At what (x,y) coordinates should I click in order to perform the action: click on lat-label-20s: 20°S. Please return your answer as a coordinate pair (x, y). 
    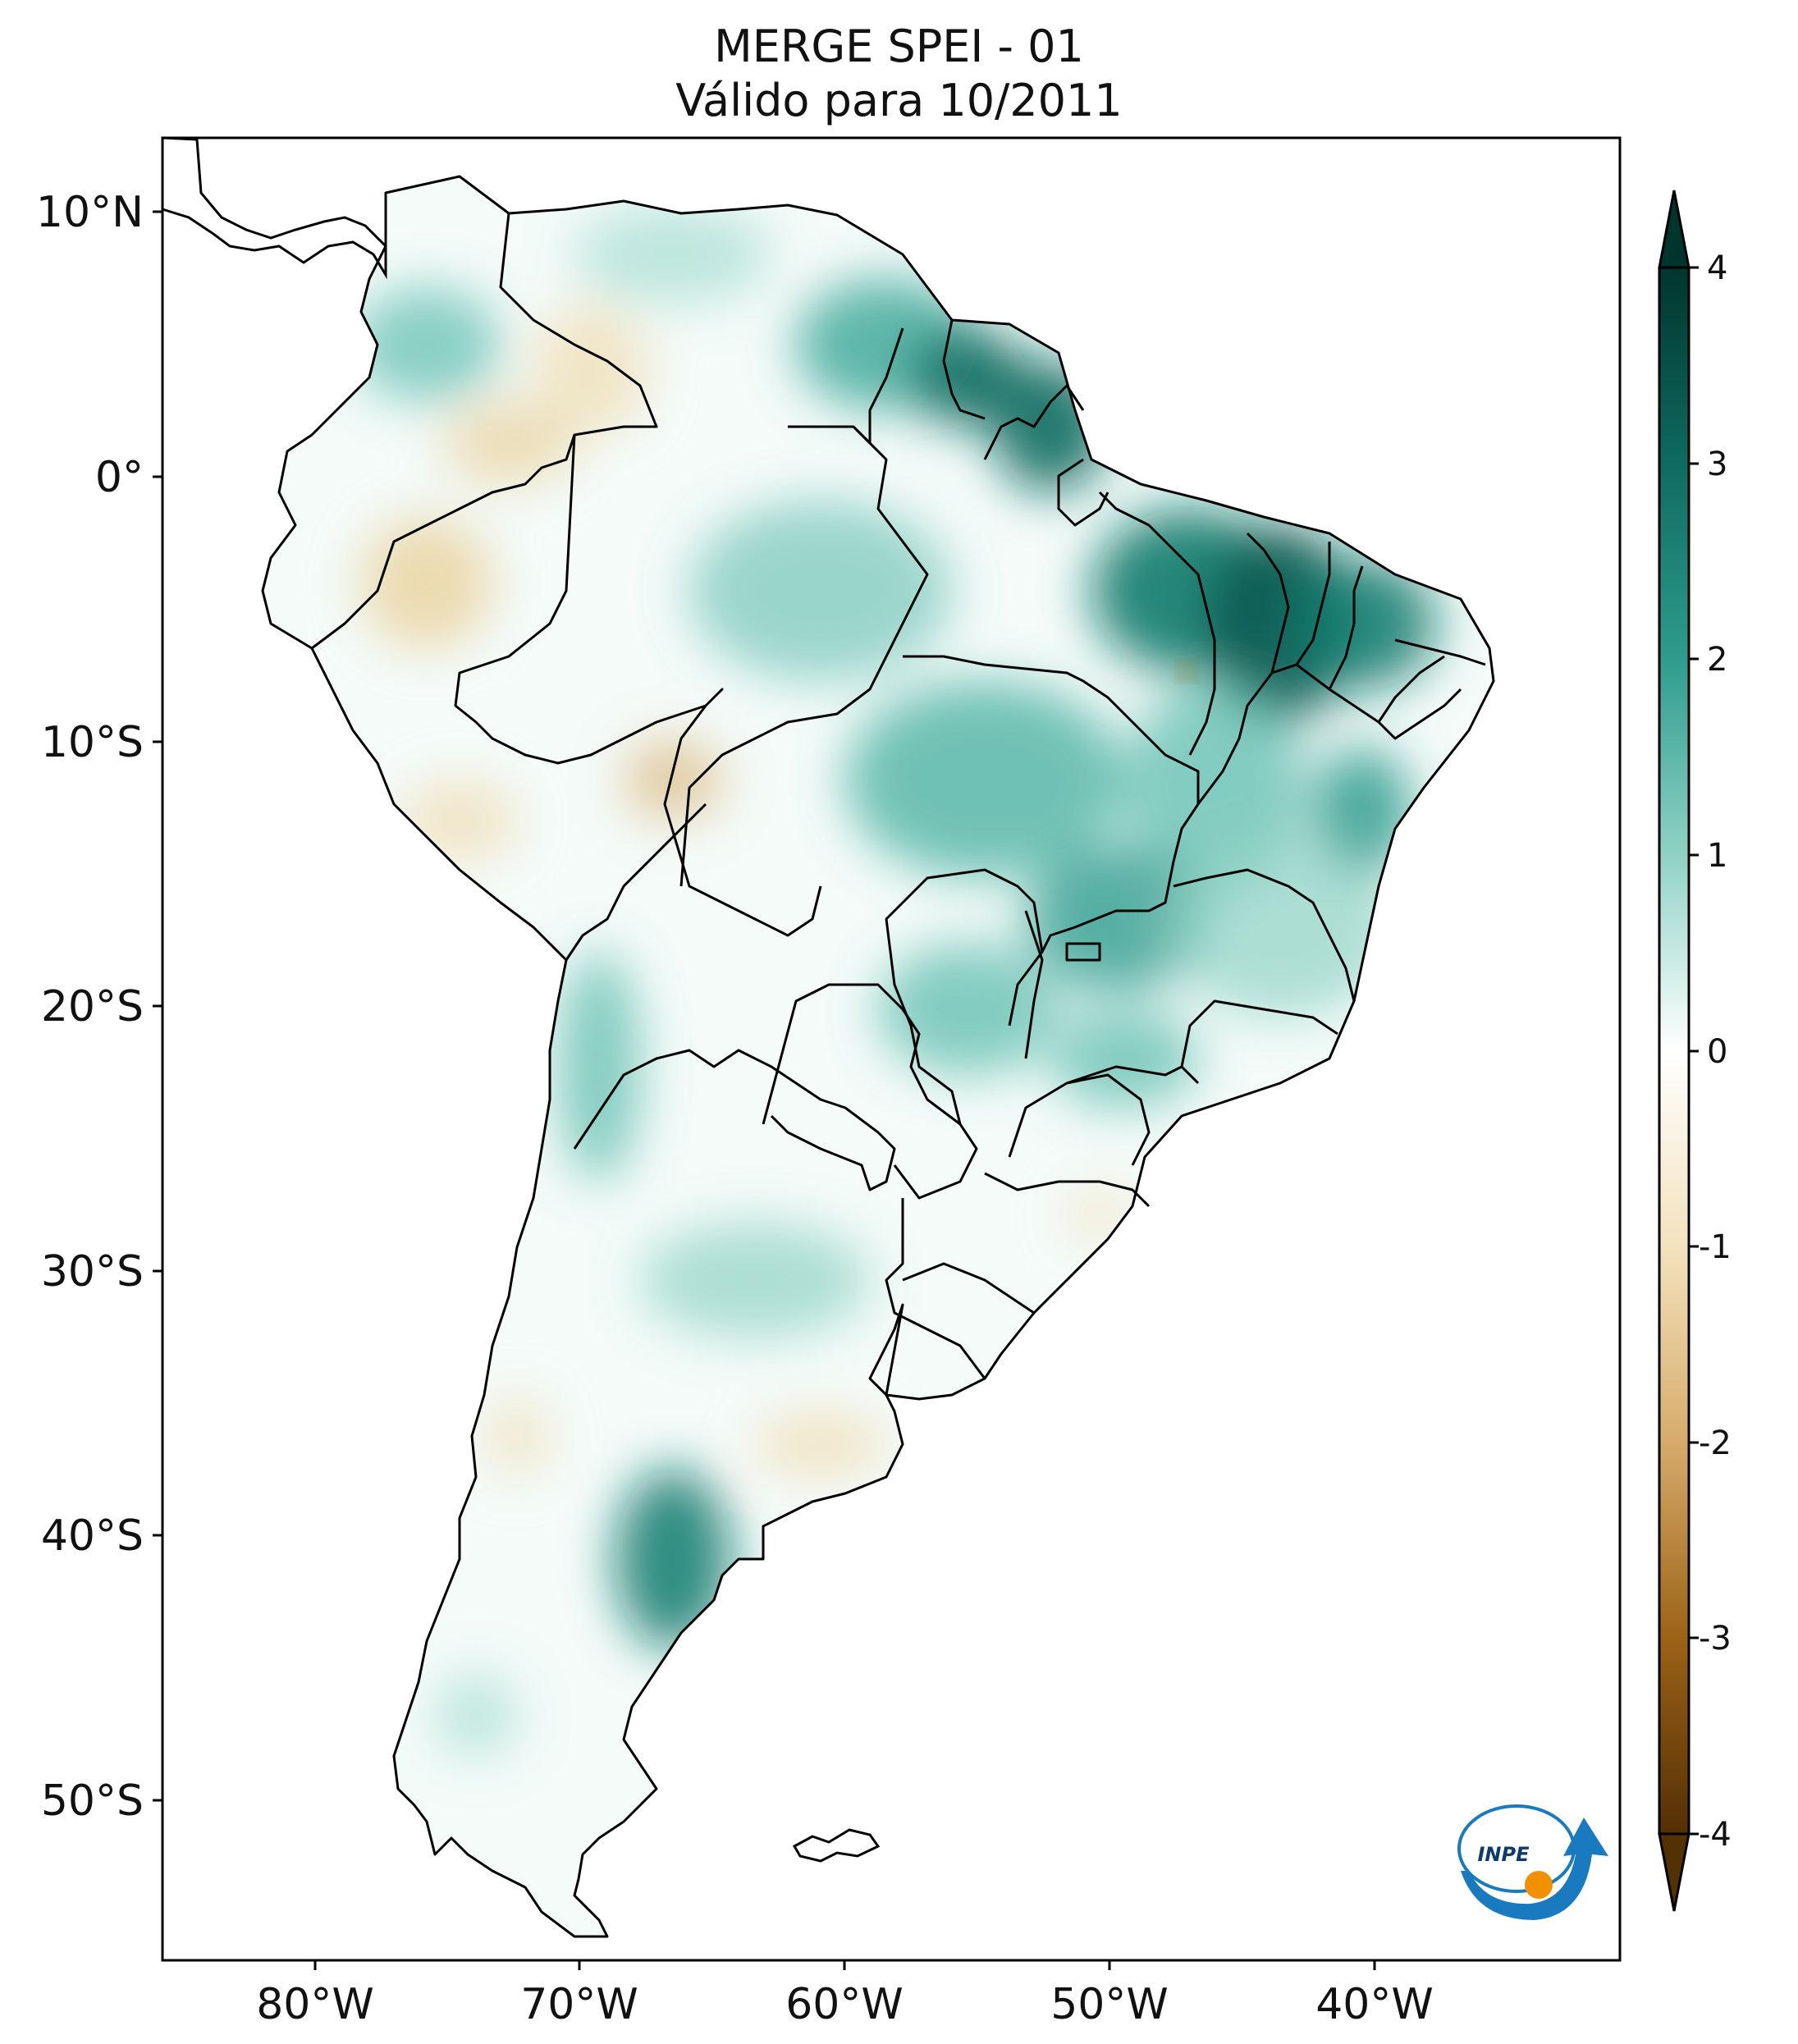
    Looking at the image, I should click on (92, 1006).